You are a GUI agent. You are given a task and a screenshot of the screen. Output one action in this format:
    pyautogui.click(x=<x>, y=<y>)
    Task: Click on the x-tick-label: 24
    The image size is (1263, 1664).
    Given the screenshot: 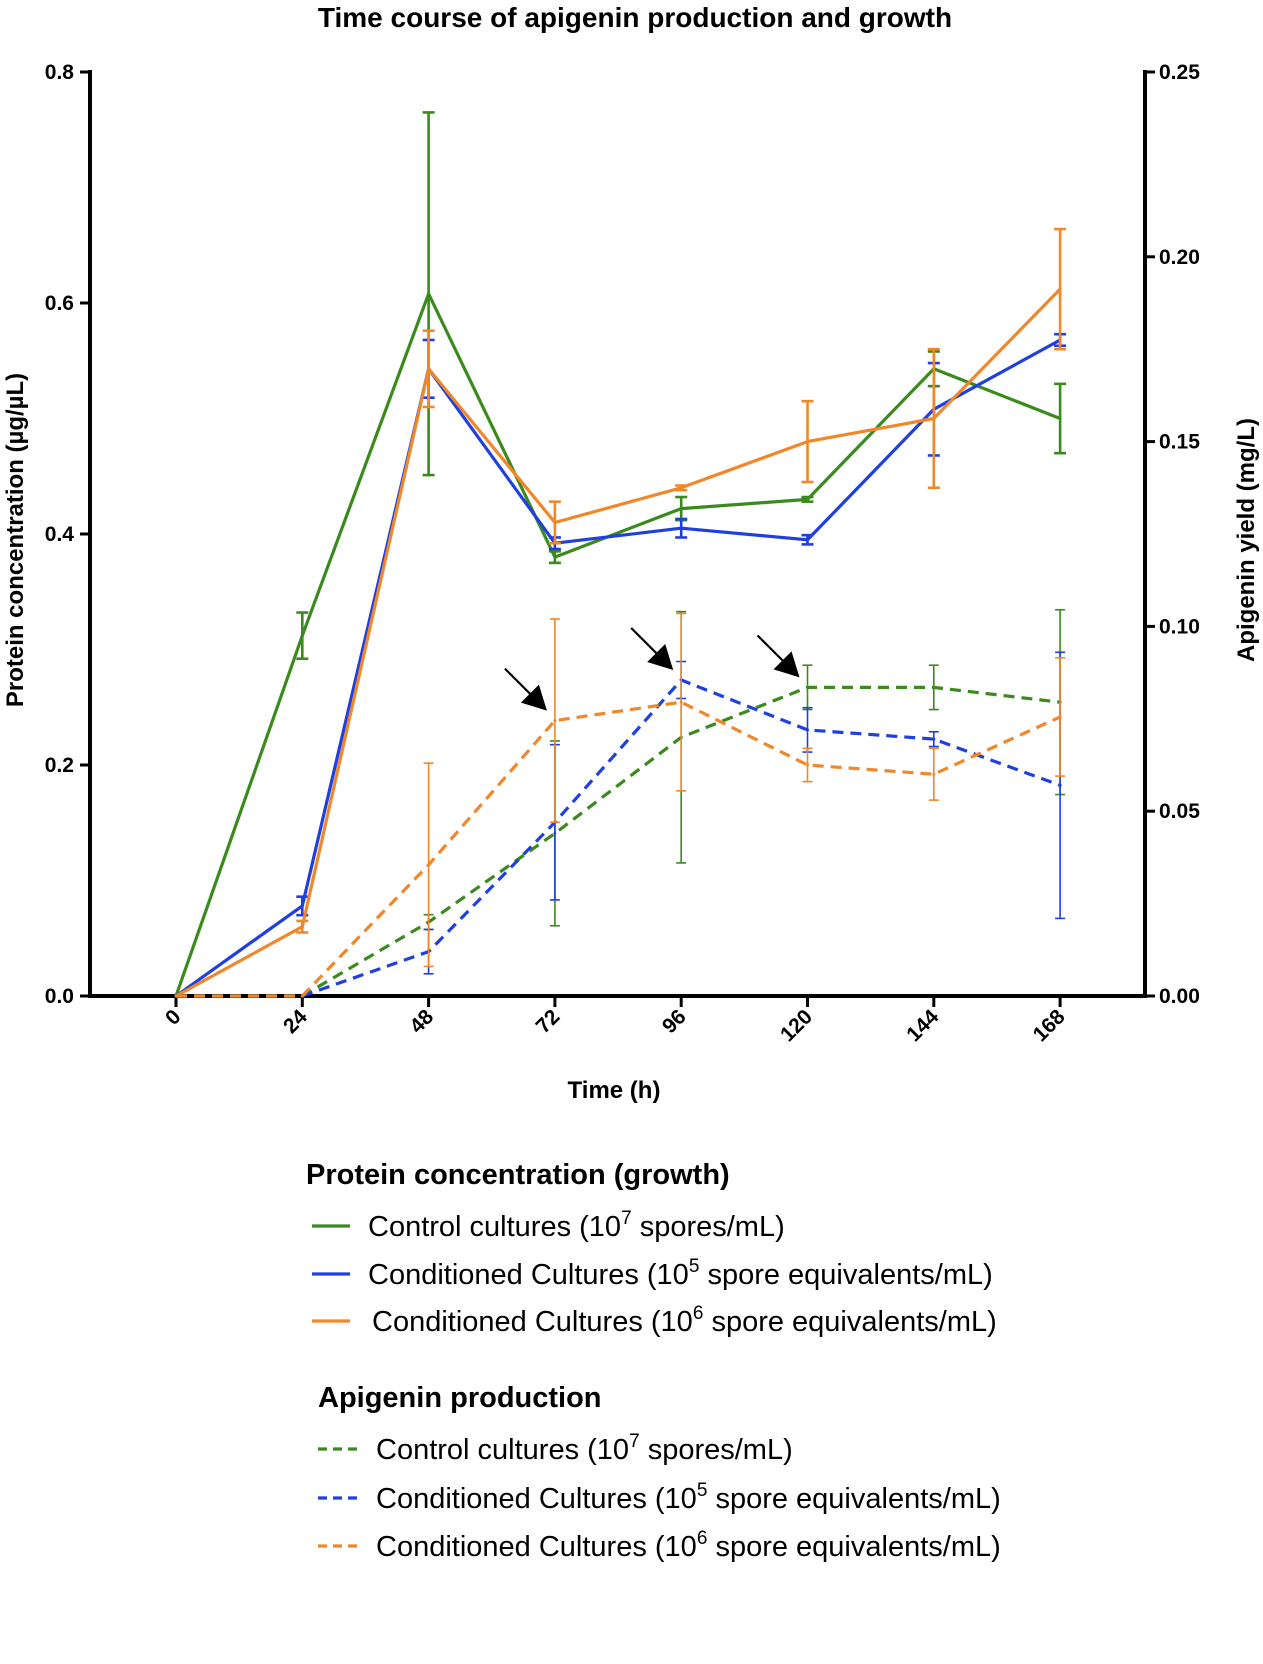 What is the action you would take?
    pyautogui.click(x=295, y=1021)
    